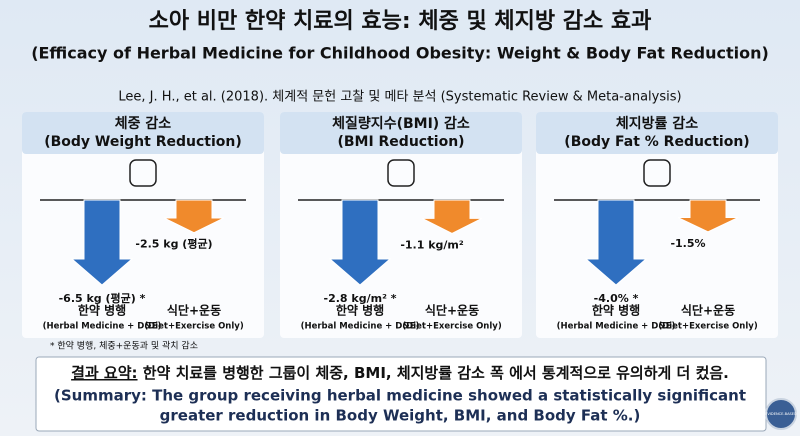 The width and height of the screenshot is (800, 440). I want to click on value-label: -2.5 kg (평균), so click(173, 244).